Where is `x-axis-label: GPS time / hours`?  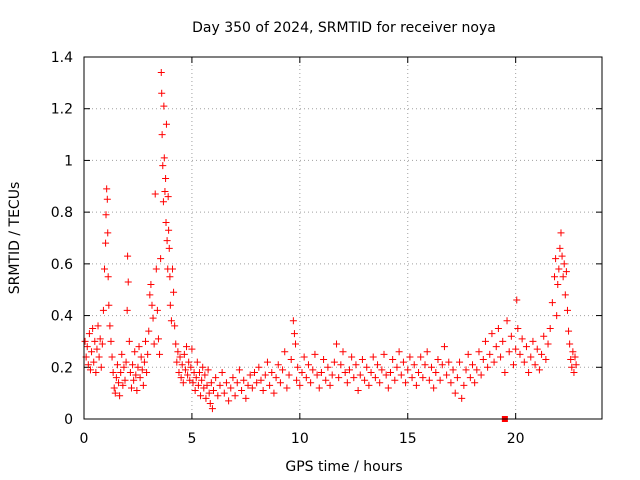 x-axis-label: GPS time / hours is located at coordinates (343, 467).